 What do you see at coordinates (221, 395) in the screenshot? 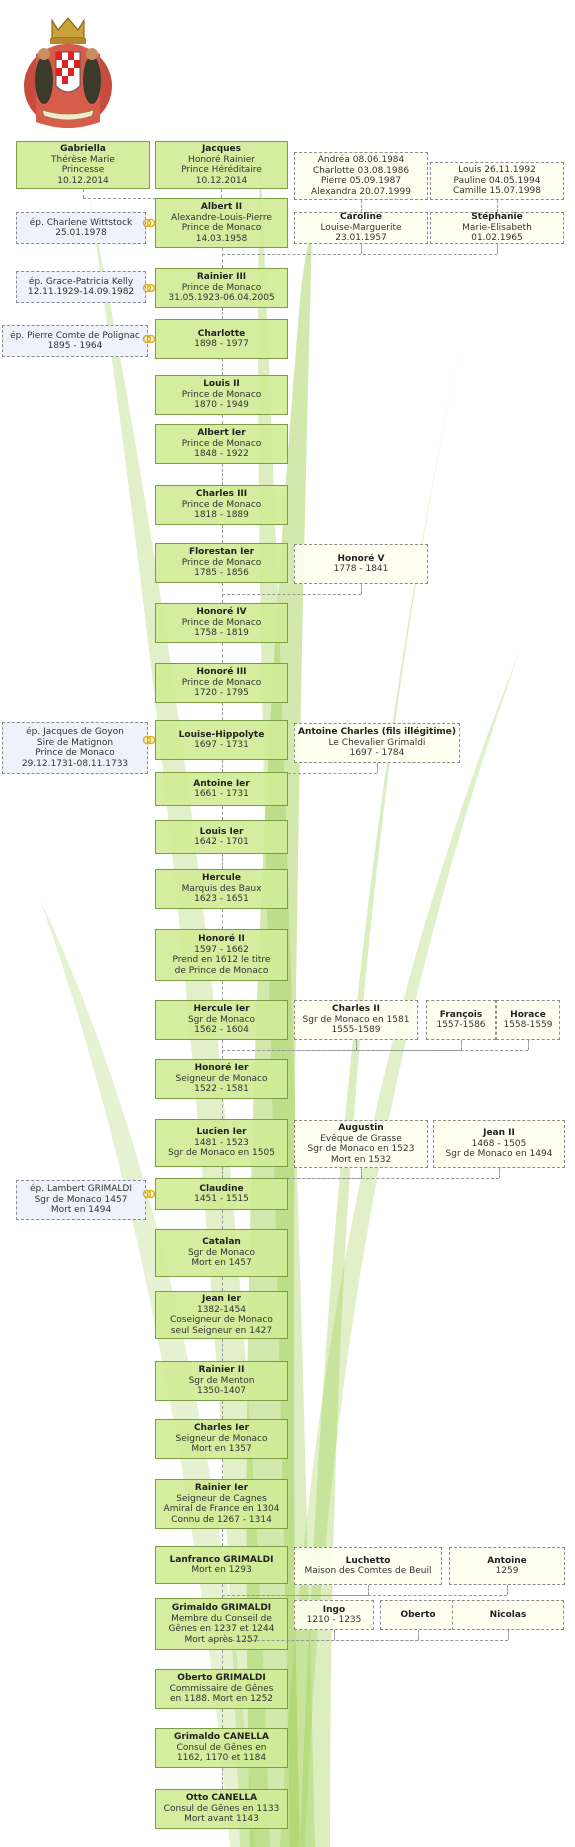
I see `ancestor-box: Louis II Prince de Monaco 1870 - 1949` at bounding box center [221, 395].